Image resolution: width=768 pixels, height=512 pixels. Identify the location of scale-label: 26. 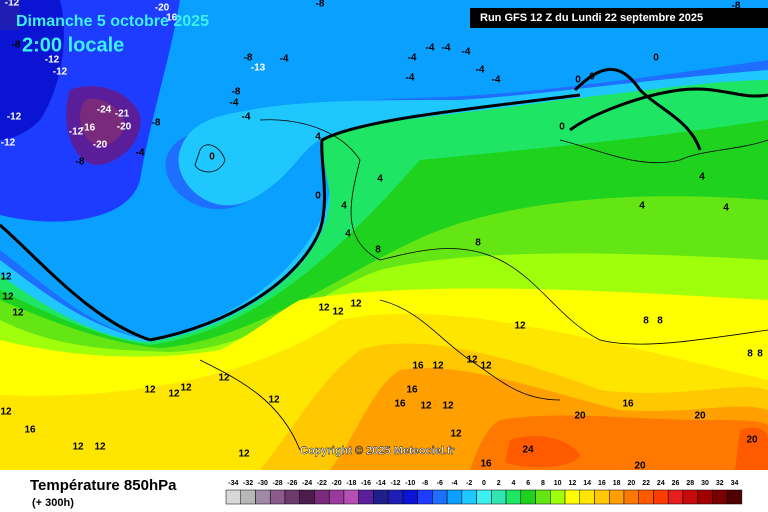
(676, 483).